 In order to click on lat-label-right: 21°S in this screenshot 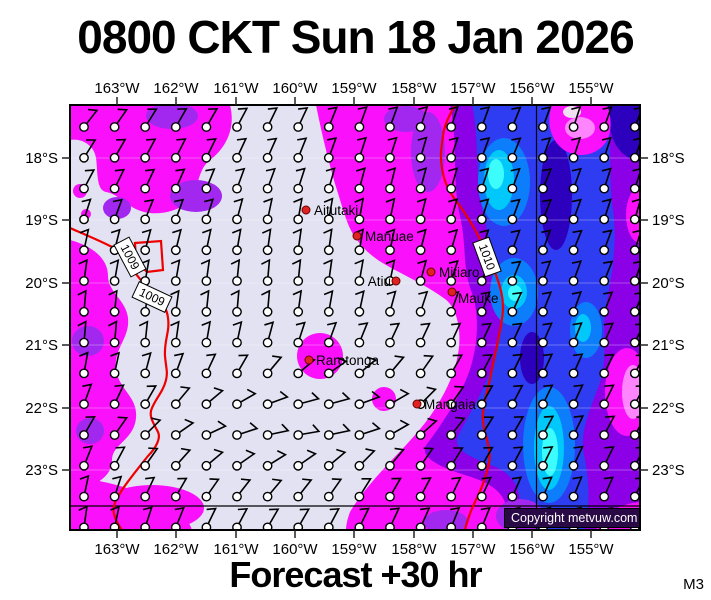, I will do `click(668, 345)`.